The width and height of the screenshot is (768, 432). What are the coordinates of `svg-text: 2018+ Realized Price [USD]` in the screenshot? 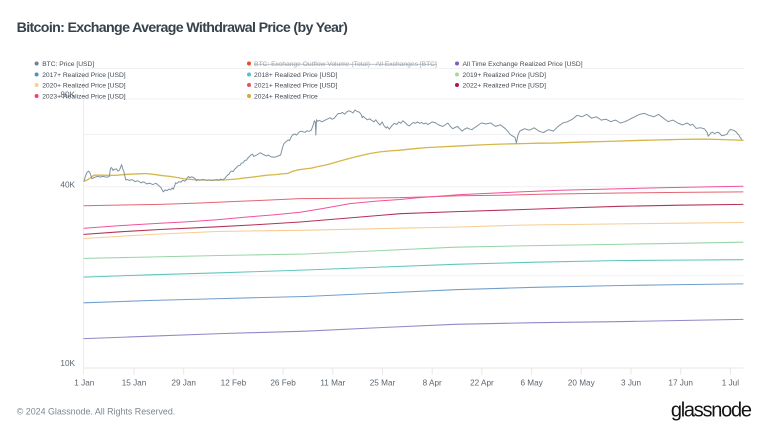 It's located at (296, 75).